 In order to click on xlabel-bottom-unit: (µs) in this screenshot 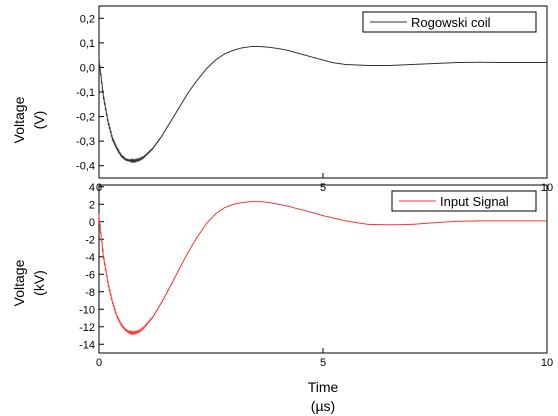, I will do `click(323, 406)`.